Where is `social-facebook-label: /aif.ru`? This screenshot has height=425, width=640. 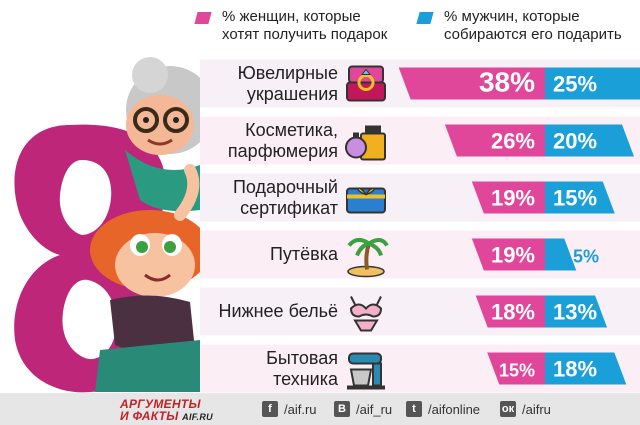 social-facebook-label: /aif.ru is located at coordinates (300, 409).